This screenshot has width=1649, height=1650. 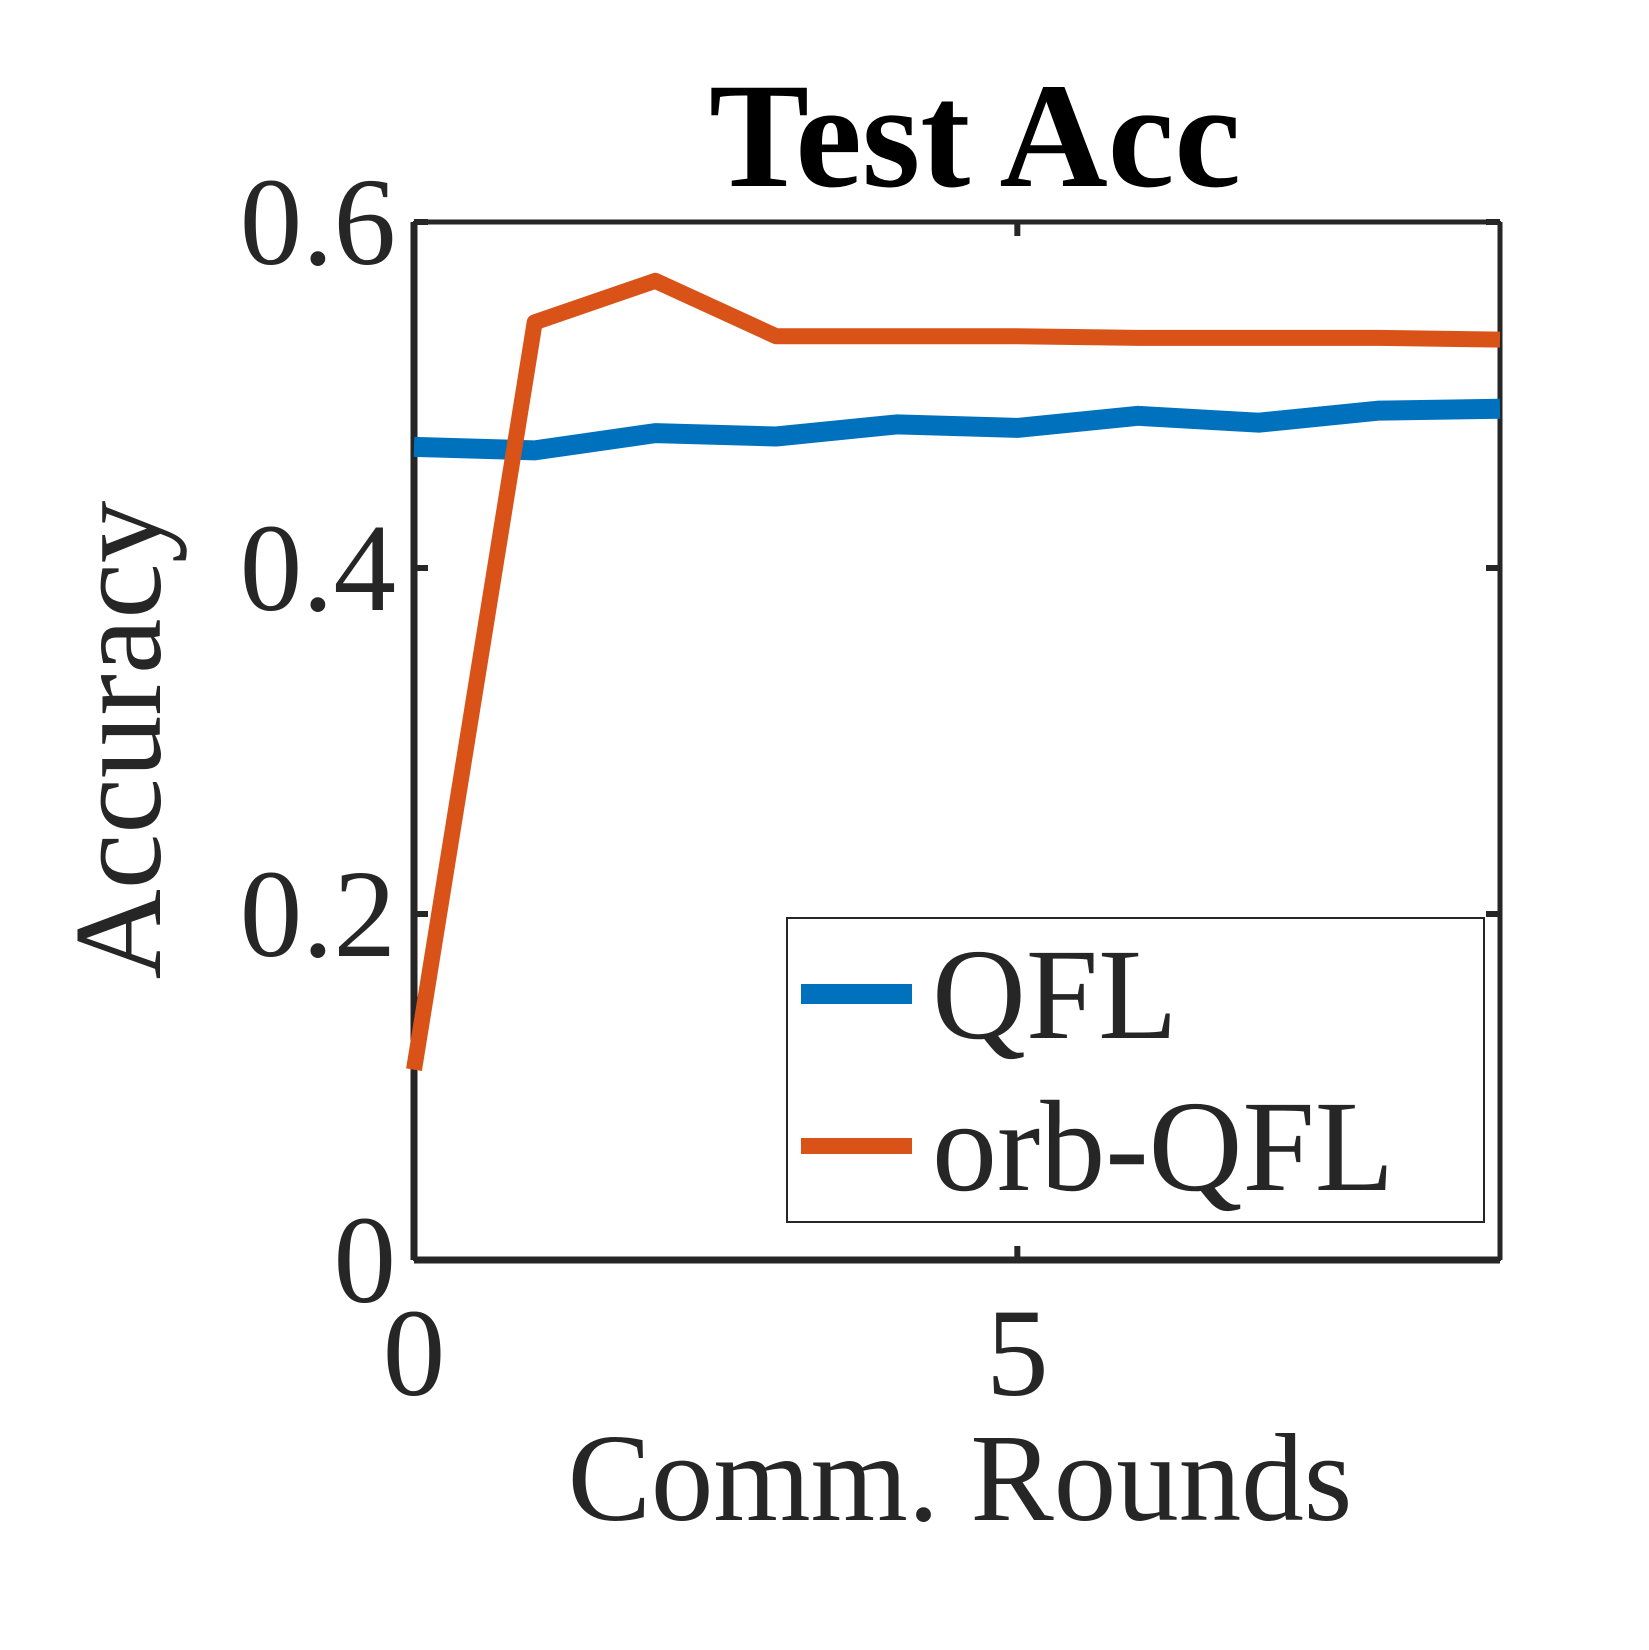 I want to click on x-tick-label: 0, so click(x=414, y=1354).